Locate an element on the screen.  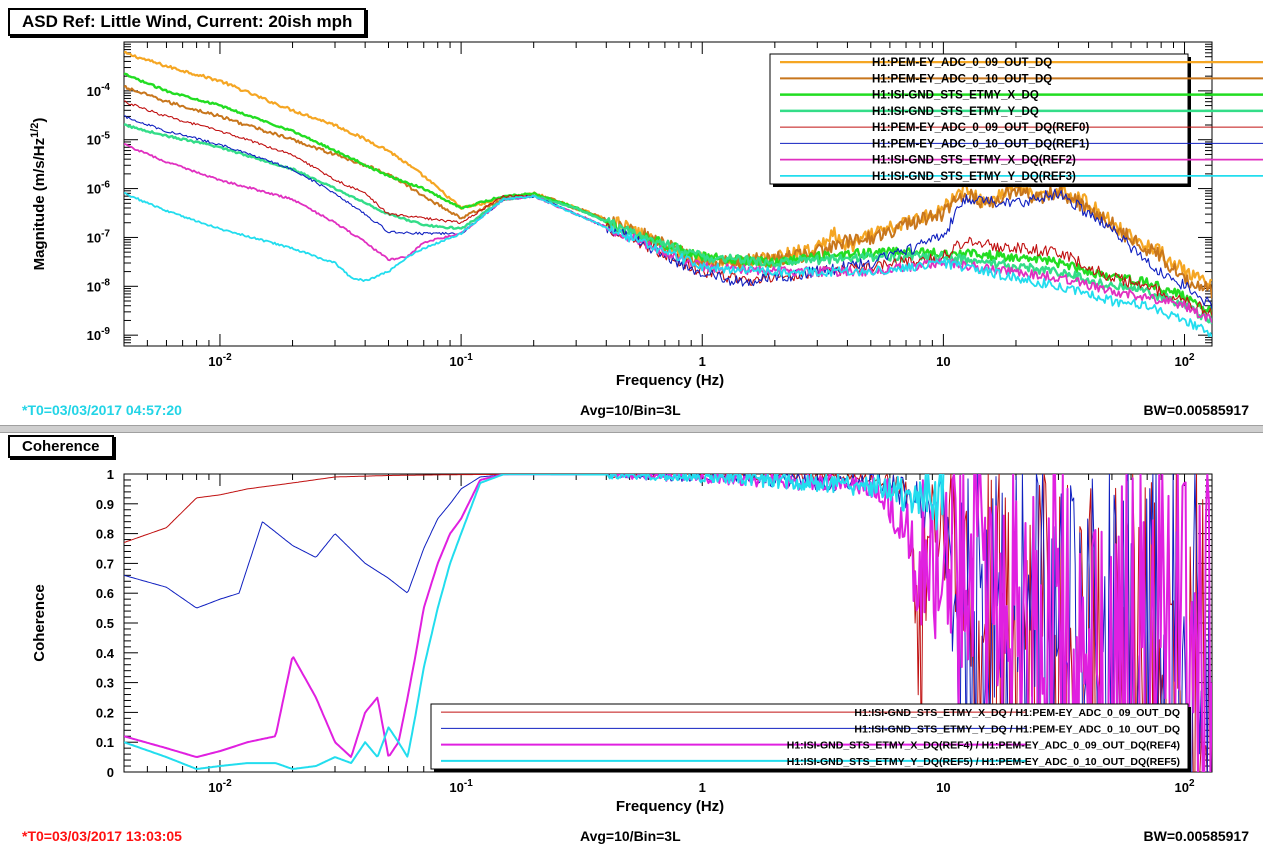
coherence-footer-bw: BW=0.00585917 is located at coordinates (1196, 836).